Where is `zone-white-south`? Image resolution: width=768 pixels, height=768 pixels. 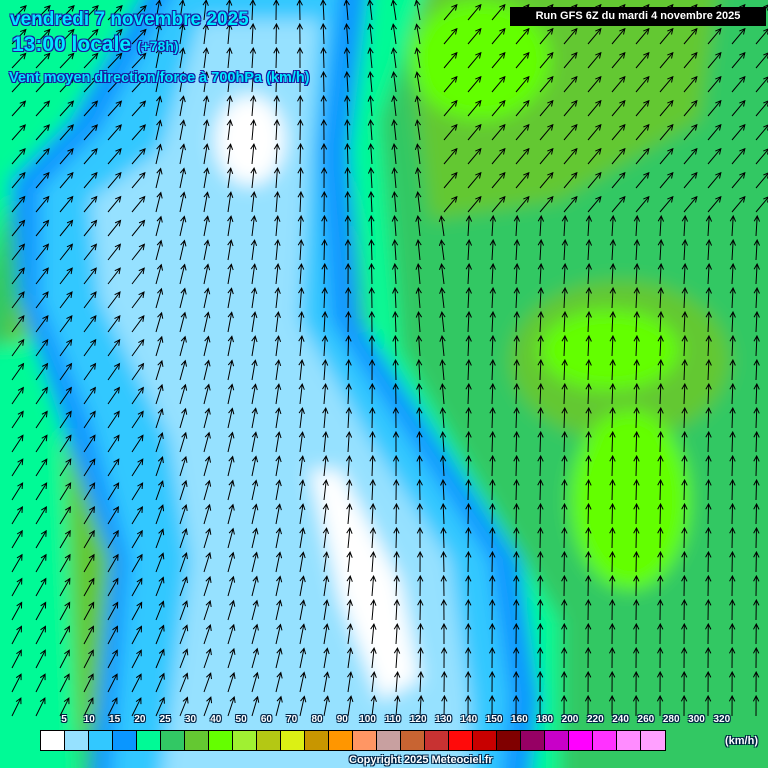
zone-white-south is located at coordinates (365, 585).